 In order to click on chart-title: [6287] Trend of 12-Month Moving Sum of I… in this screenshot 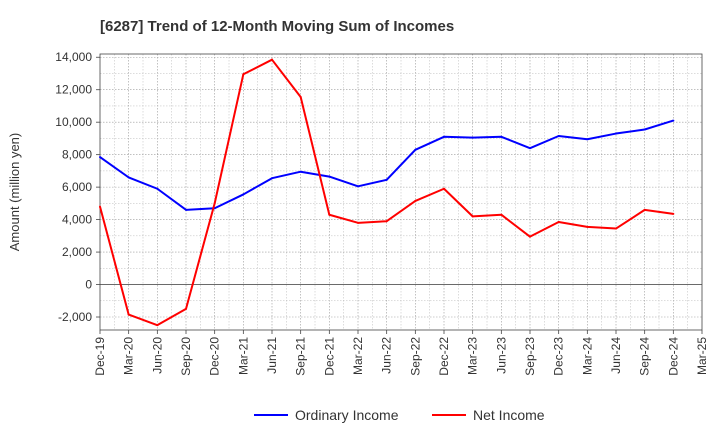, I will do `click(277, 26)`.